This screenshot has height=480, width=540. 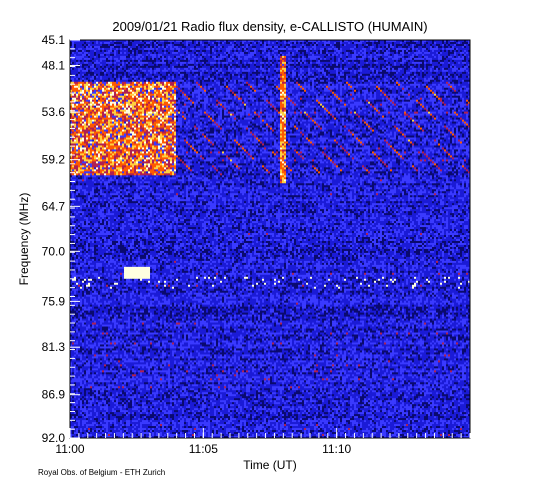 I want to click on y-axis-label: Frequency (MHz), so click(x=24, y=239).